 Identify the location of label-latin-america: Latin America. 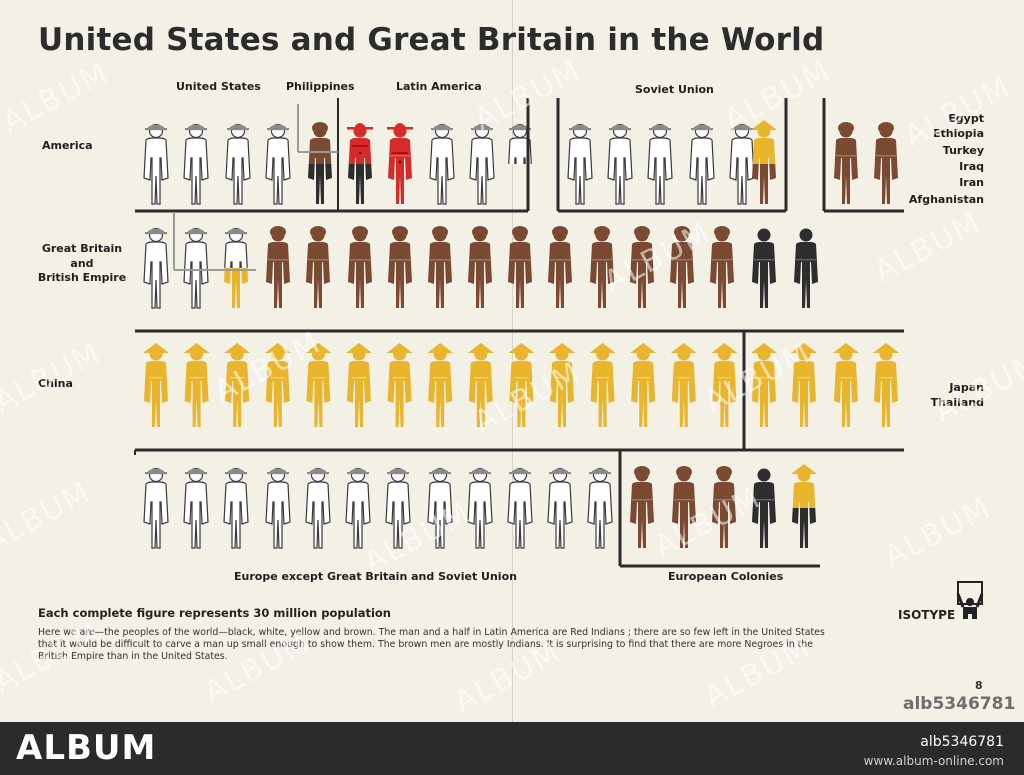
(439, 86).